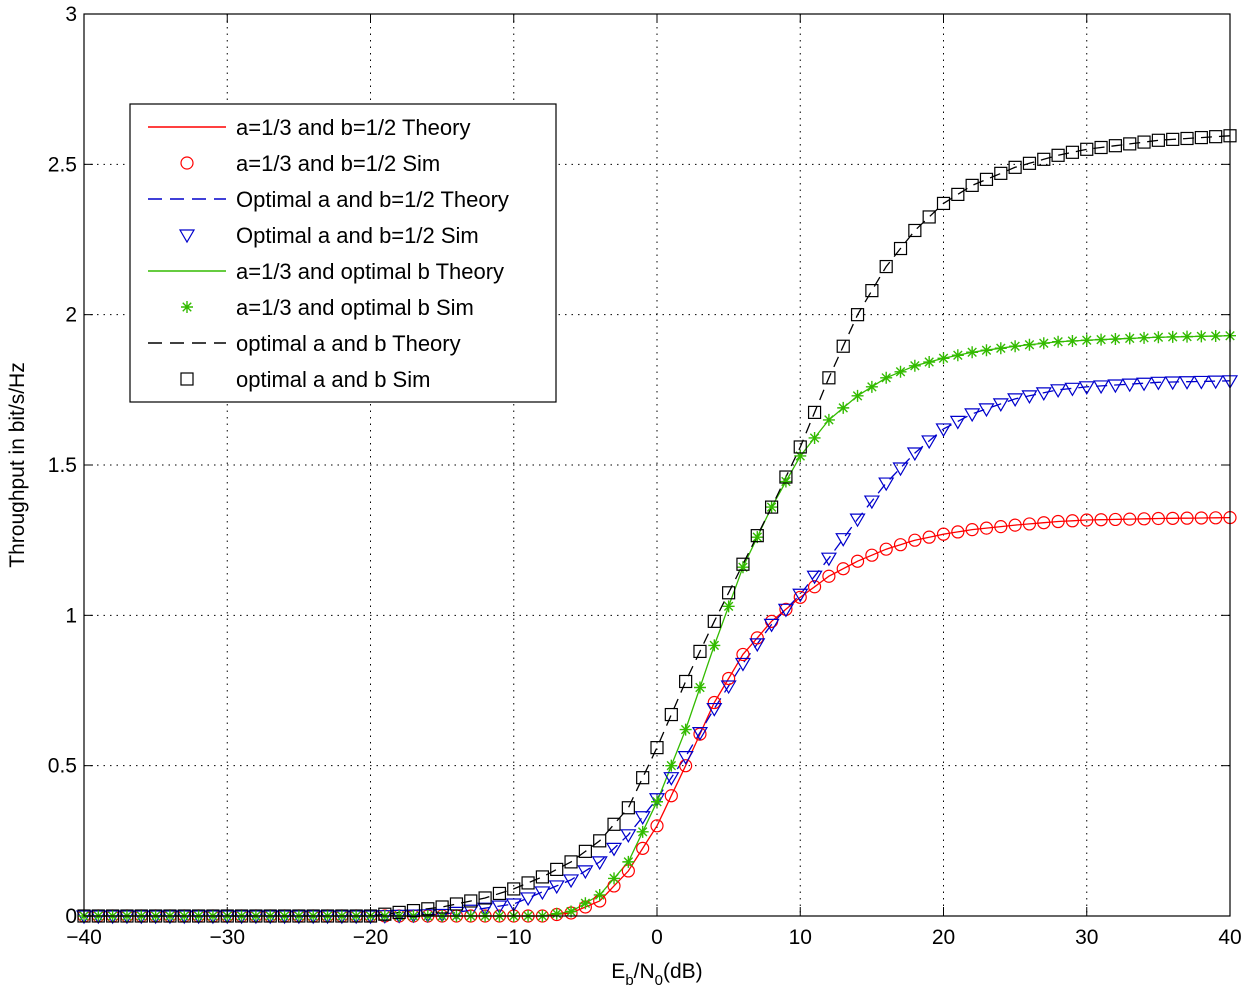 This screenshot has width=1250, height=996. Describe the element at coordinates (683, 971) in the screenshot. I see `x-axis-label-tail: (dB)` at that location.